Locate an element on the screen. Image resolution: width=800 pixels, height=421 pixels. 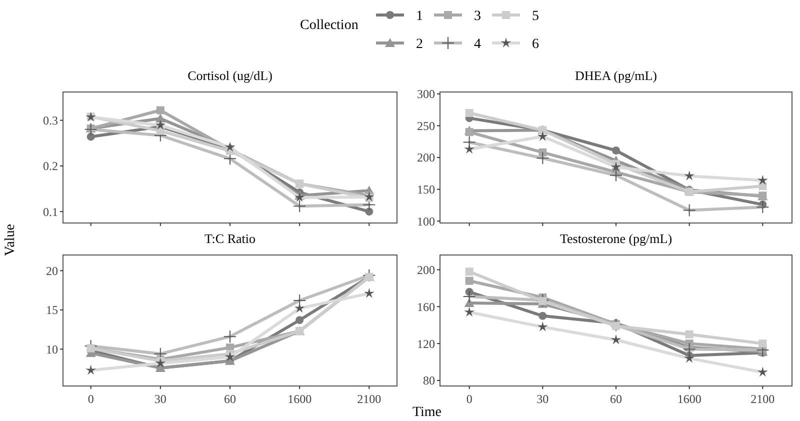
legend-label: 2 is located at coordinates (419, 44).